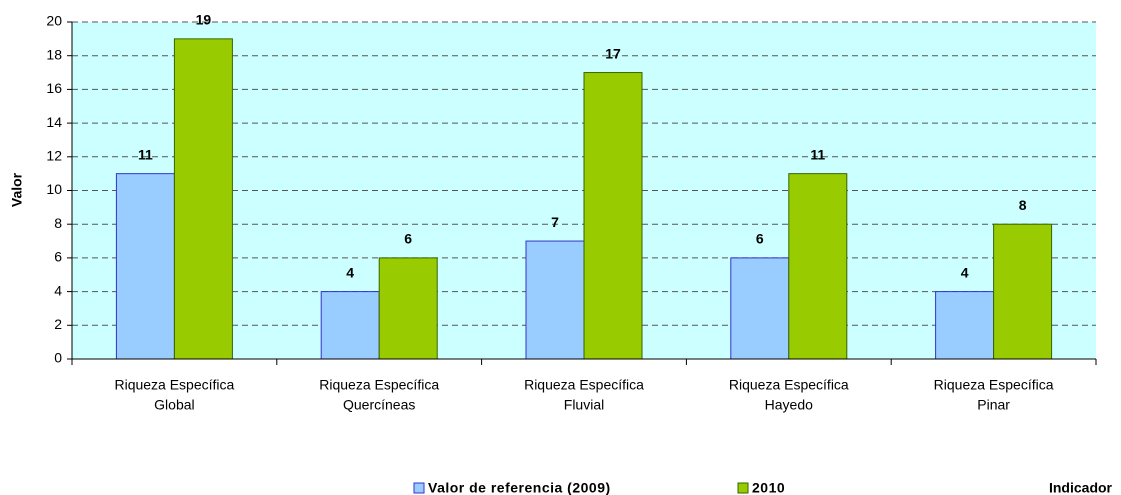 This screenshot has width=1121, height=495. Describe the element at coordinates (58, 257) in the screenshot. I see `y-tick-label: 6` at that location.